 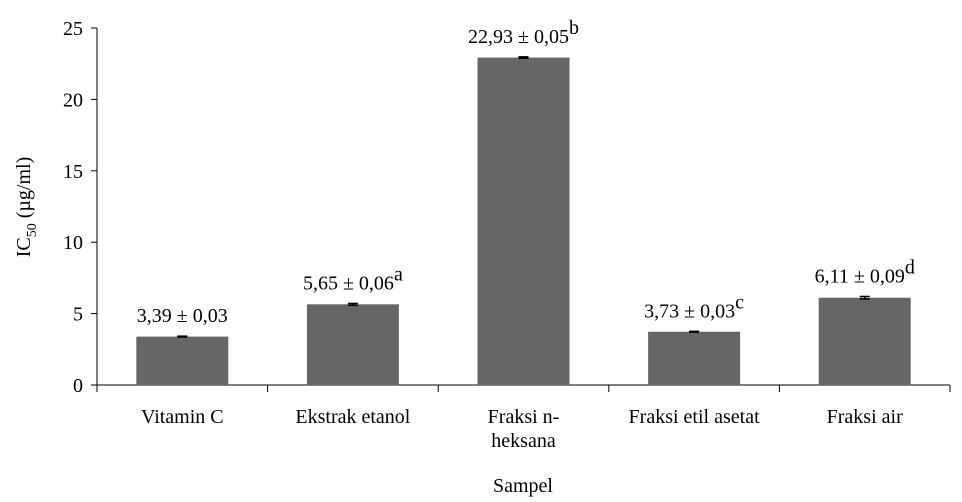 I want to click on x-tick-label: Fraksi etil asetat, so click(x=695, y=417).